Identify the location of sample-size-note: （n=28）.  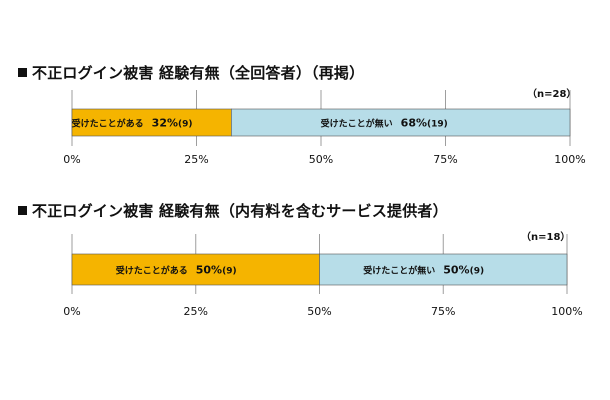
(552, 94).